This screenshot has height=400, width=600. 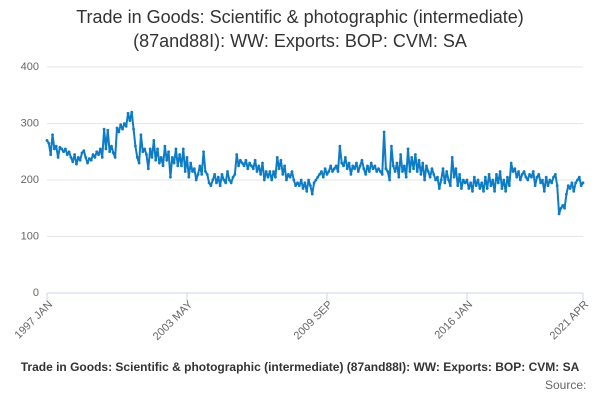 I want to click on y-tick-label: 100, so click(x=30, y=236).